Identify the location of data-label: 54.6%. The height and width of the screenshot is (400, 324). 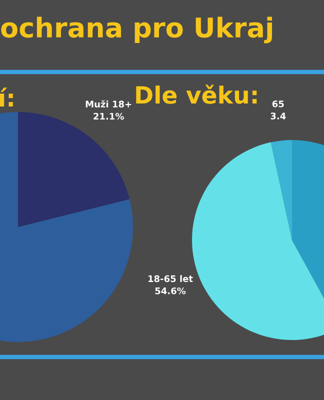
(170, 290).